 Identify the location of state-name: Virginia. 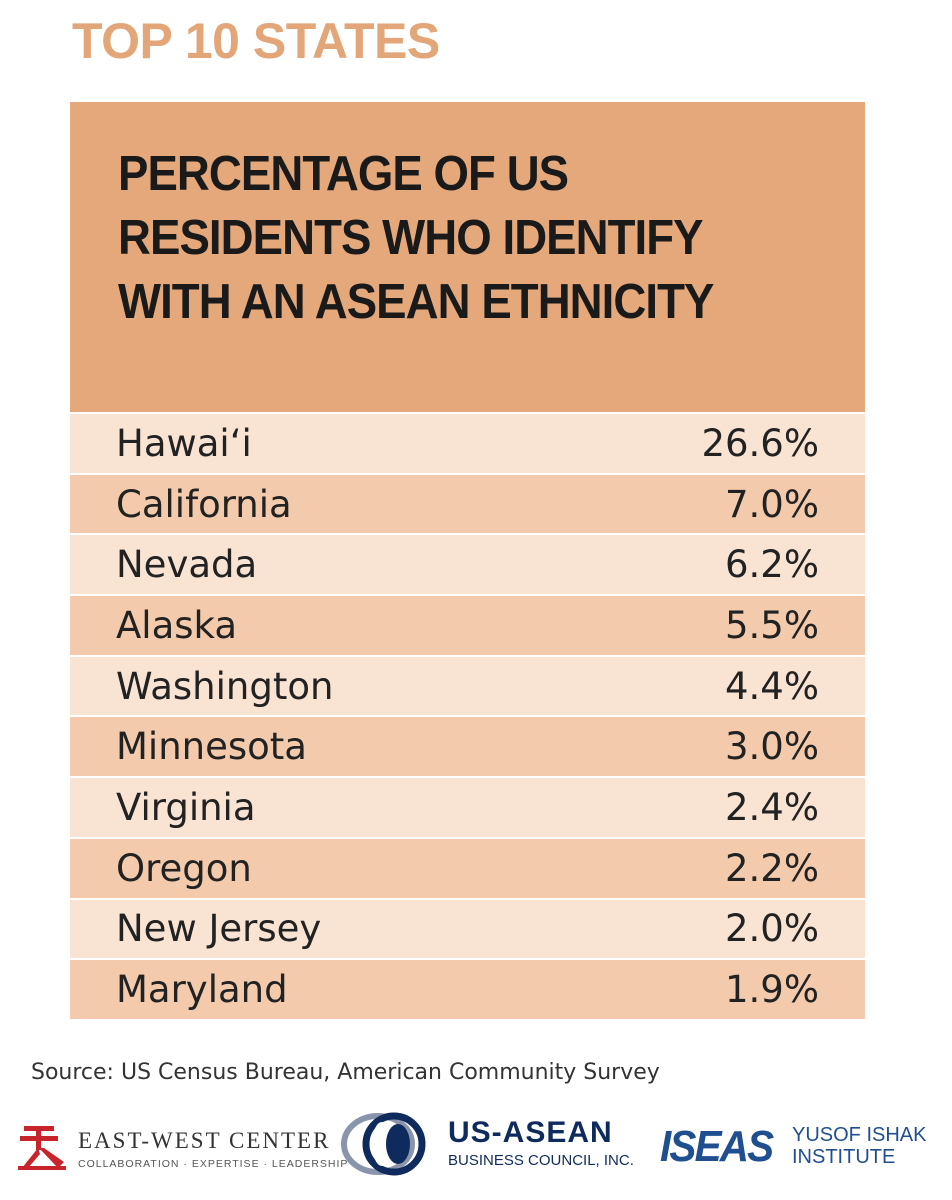
(186, 807).